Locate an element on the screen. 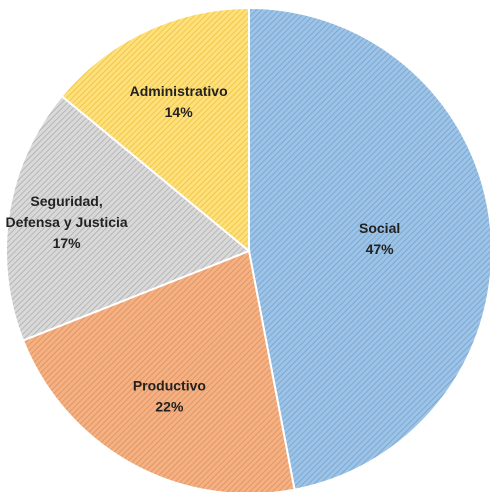 The height and width of the screenshot is (492, 490). slice-name-seguridad-defensa-y-justicia: Defensa y Justicia is located at coordinates (67, 222).